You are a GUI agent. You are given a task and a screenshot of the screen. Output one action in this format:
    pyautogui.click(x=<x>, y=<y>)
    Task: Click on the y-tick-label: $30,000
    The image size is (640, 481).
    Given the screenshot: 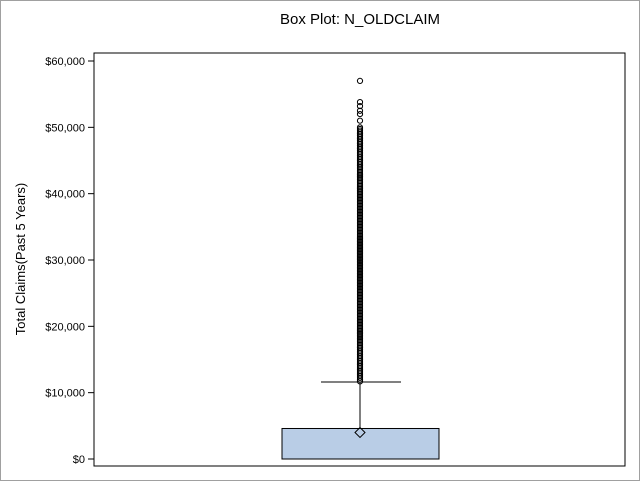 What is the action you would take?
    pyautogui.click(x=65, y=261)
    